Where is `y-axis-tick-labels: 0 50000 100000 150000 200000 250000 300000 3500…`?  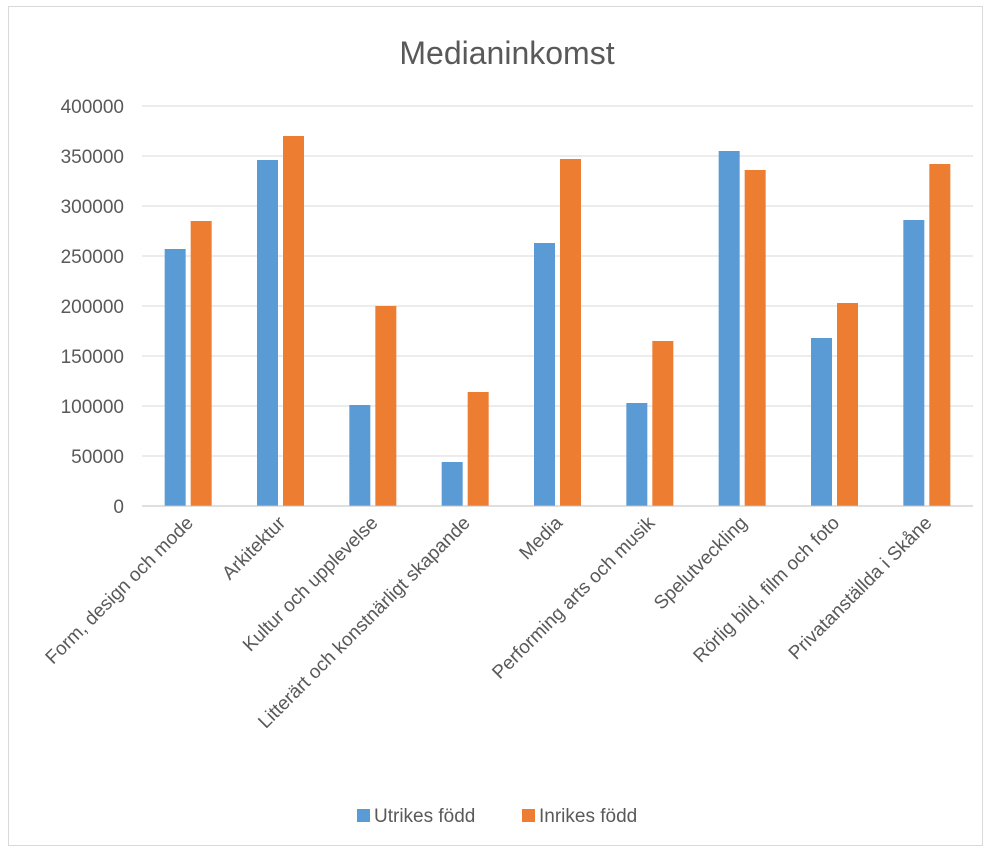
y-axis-tick-labels: 0 50000 100000 150000 200000 250000 300000 3500… is located at coordinates (92, 307).